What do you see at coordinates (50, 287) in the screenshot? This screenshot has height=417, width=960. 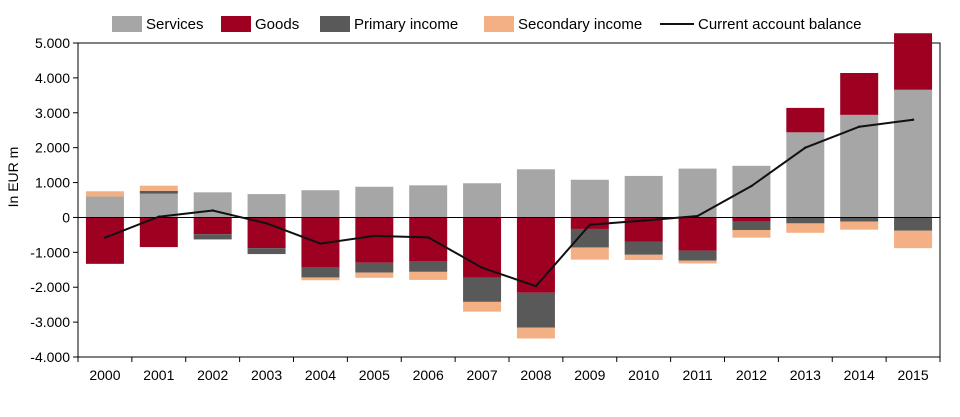 I see `y-tick-label: -2.000` at bounding box center [50, 287].